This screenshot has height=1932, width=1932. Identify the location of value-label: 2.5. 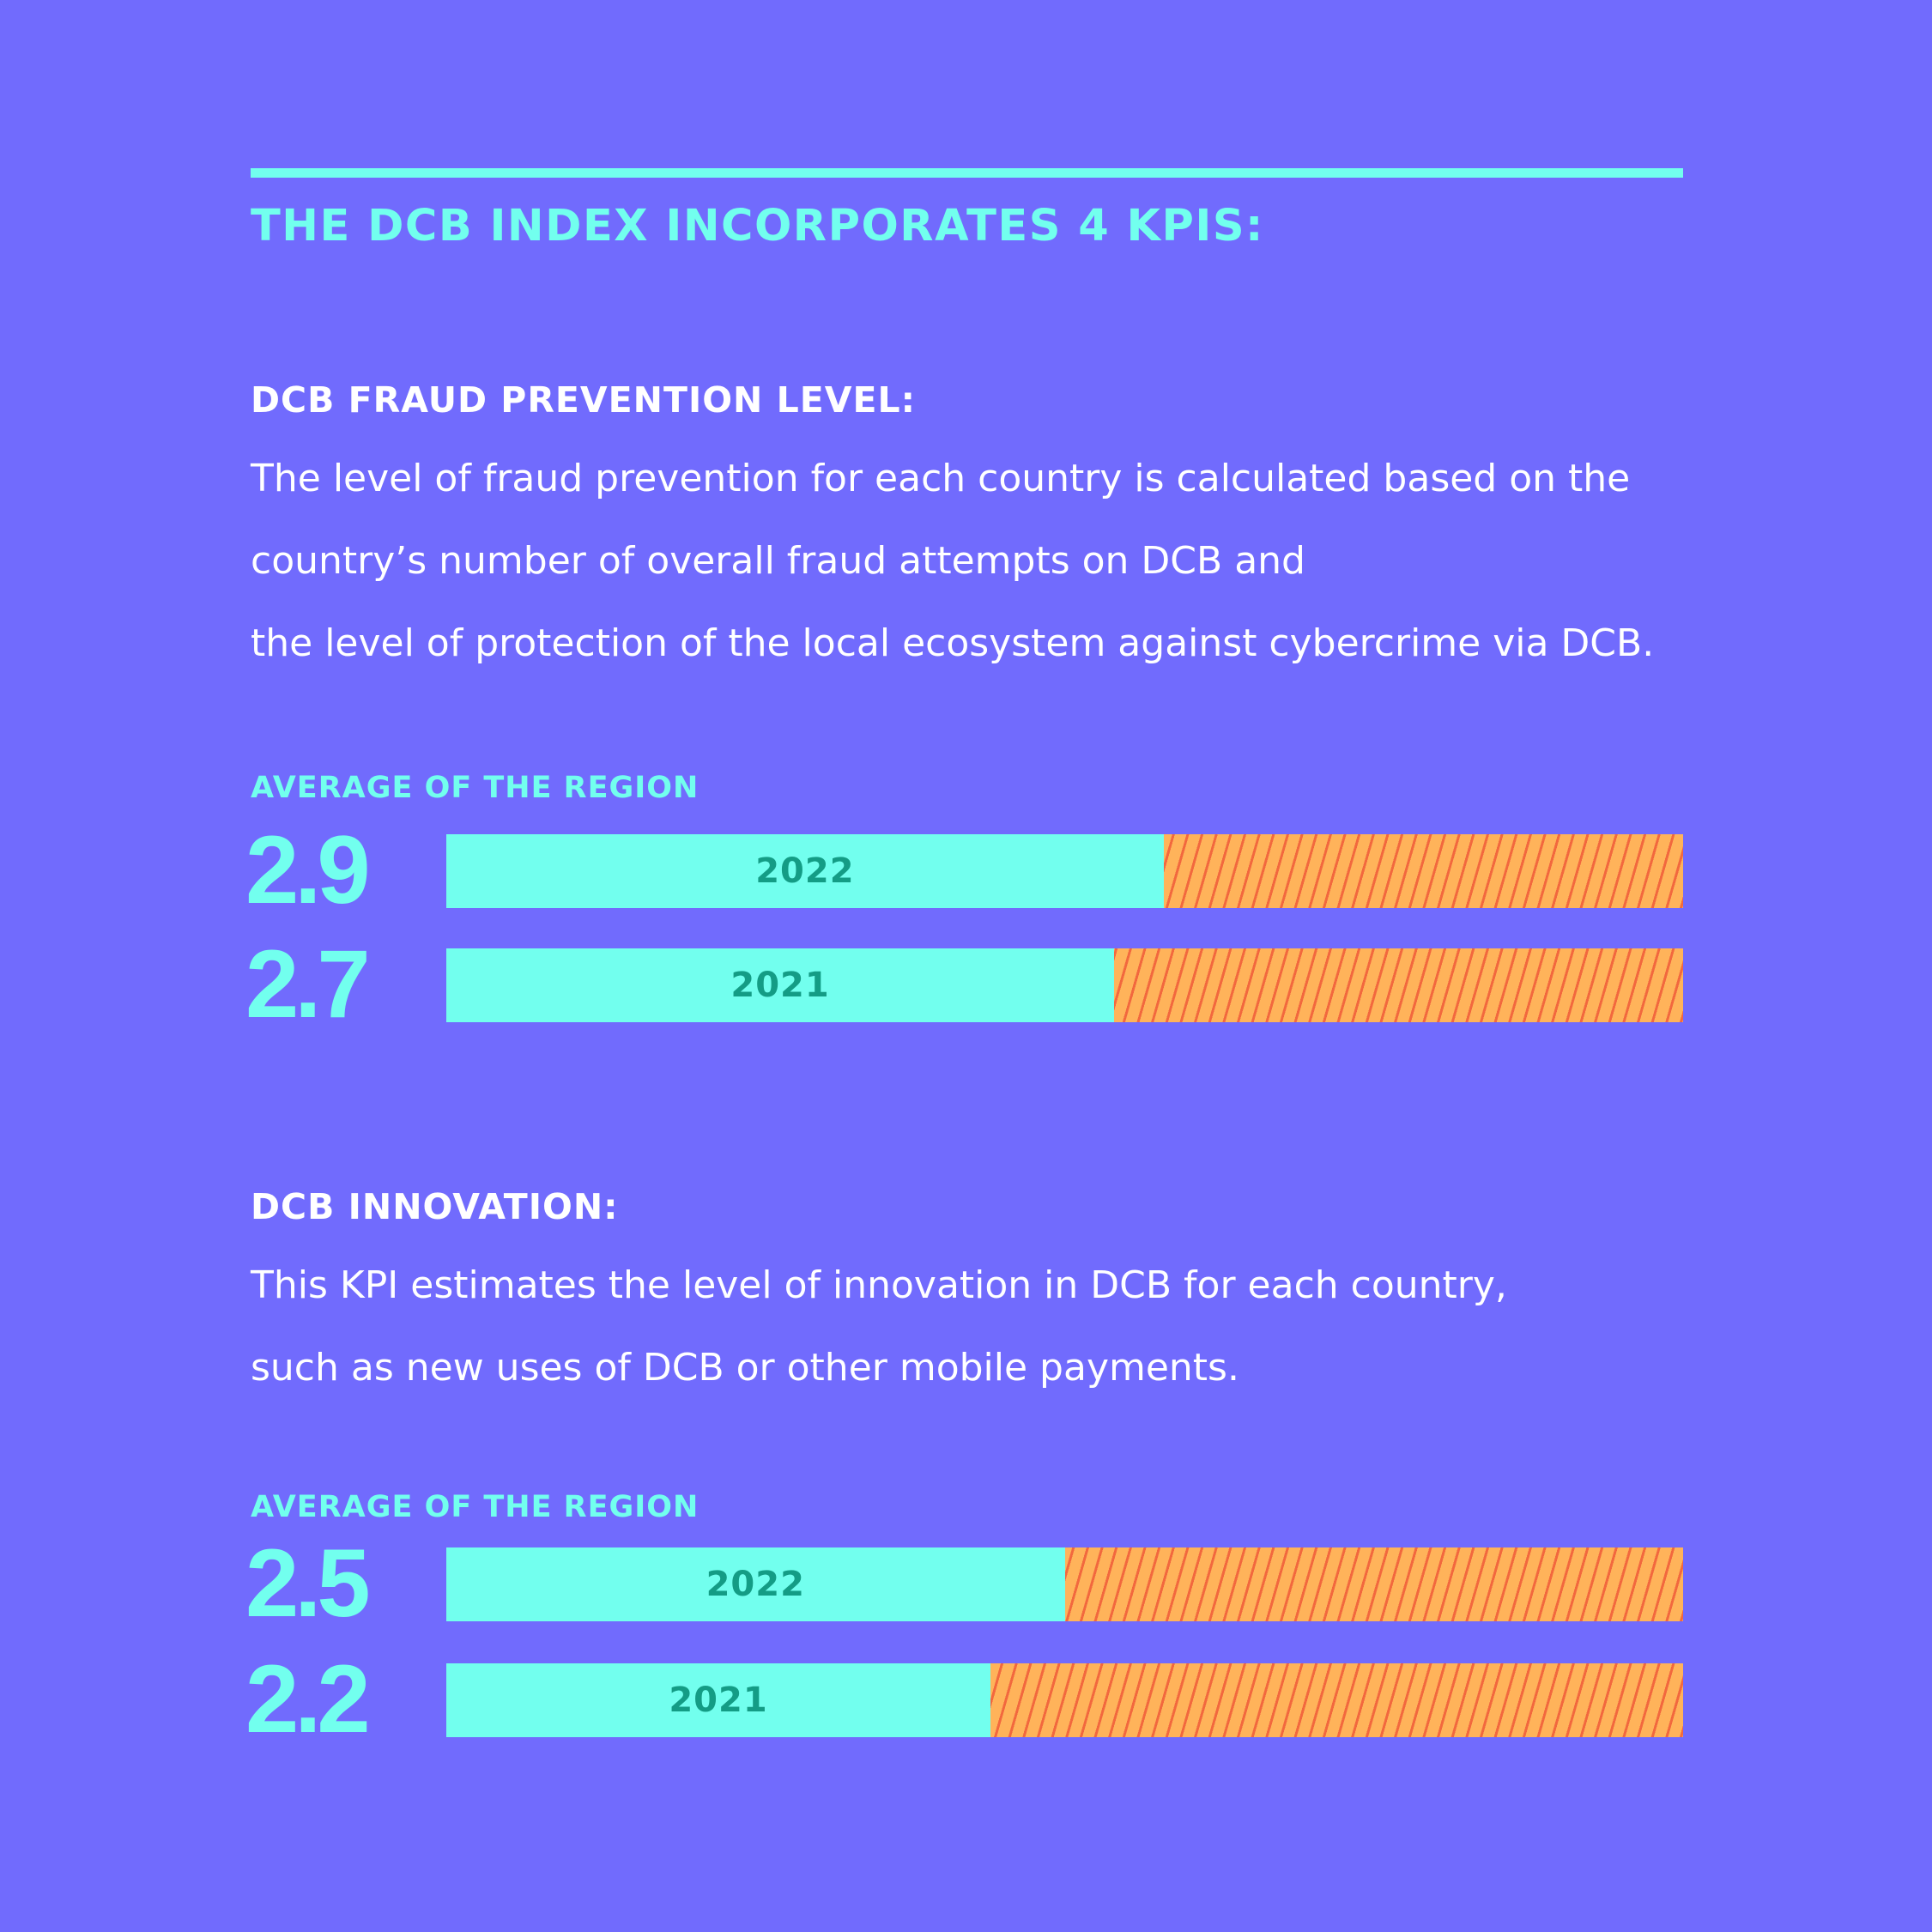
(308, 1583).